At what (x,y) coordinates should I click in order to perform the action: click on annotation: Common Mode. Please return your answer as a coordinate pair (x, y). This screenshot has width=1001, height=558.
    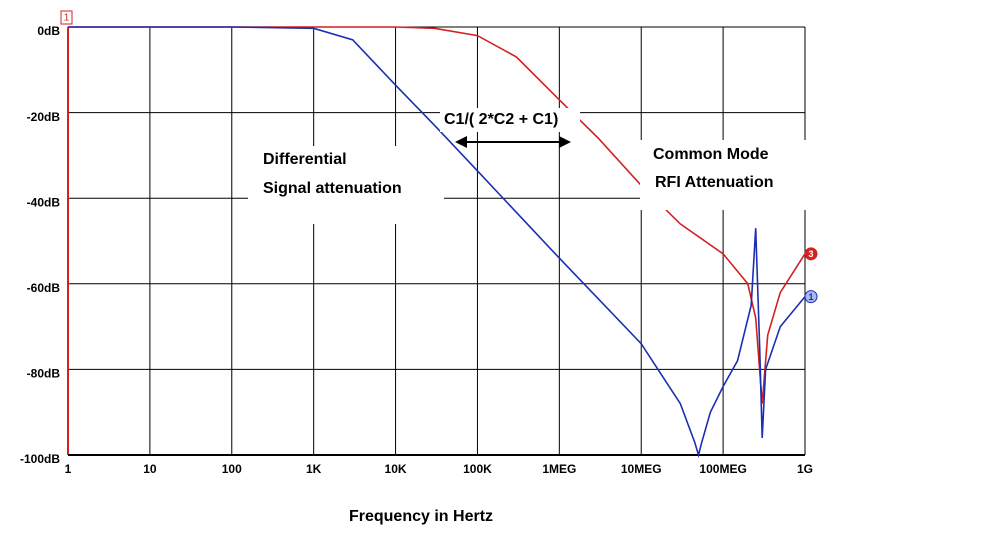
    Looking at the image, I should click on (711, 154).